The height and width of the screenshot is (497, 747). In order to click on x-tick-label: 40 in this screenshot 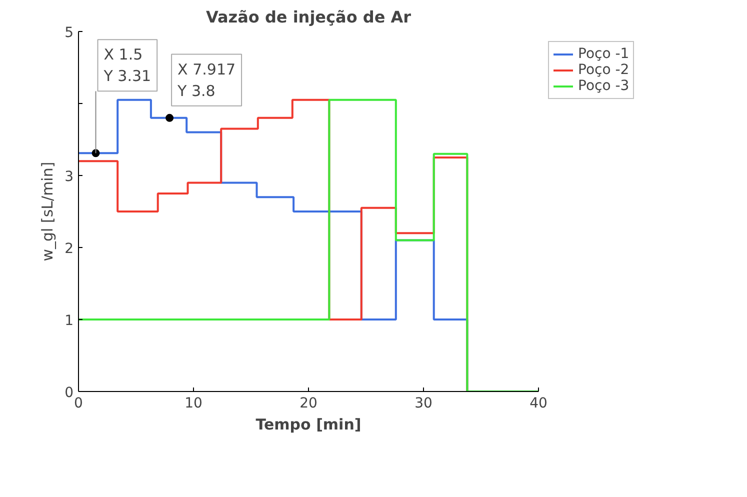, I will do `click(539, 404)`.